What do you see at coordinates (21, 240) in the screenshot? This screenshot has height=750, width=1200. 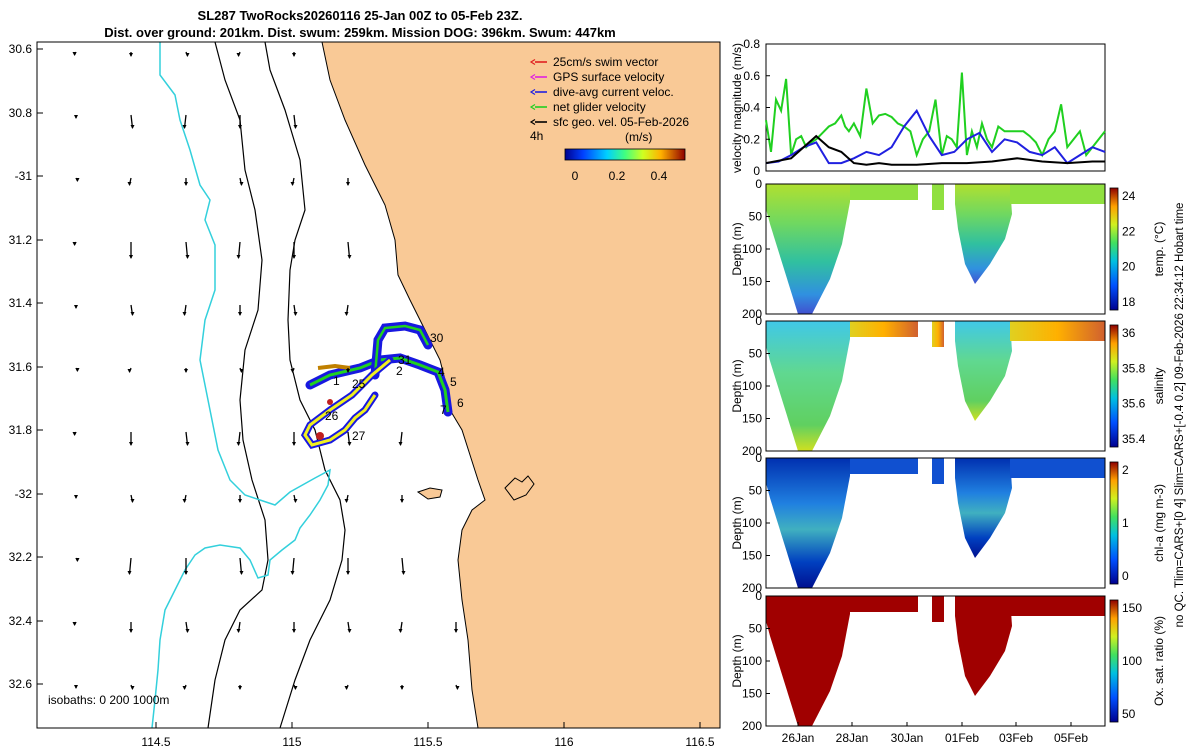 I see `lat-tick-label: 31.2` at bounding box center [21, 240].